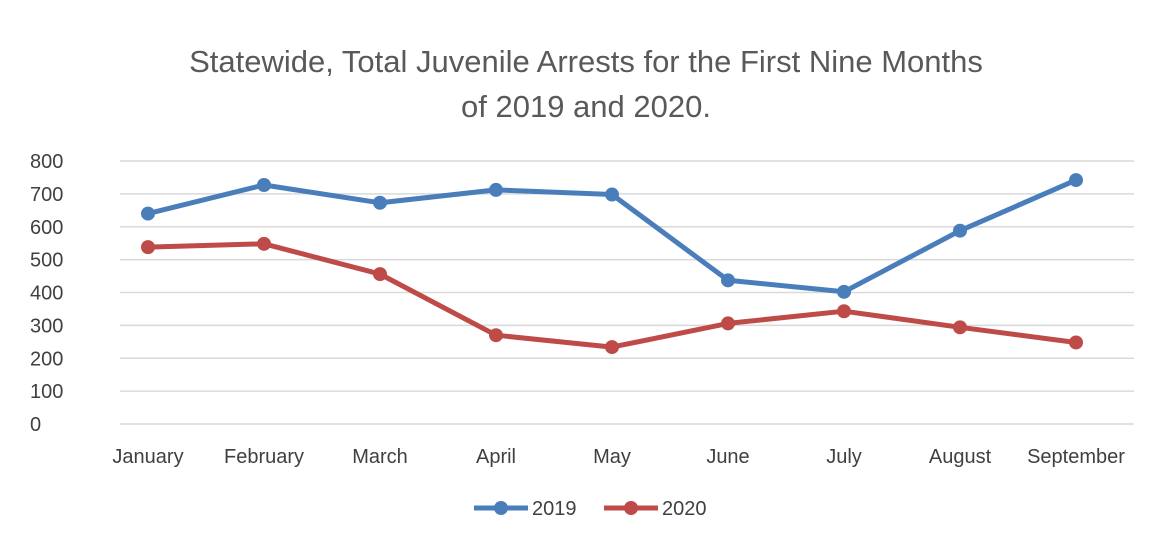  I want to click on y-tick-label: 400, so click(46, 294).